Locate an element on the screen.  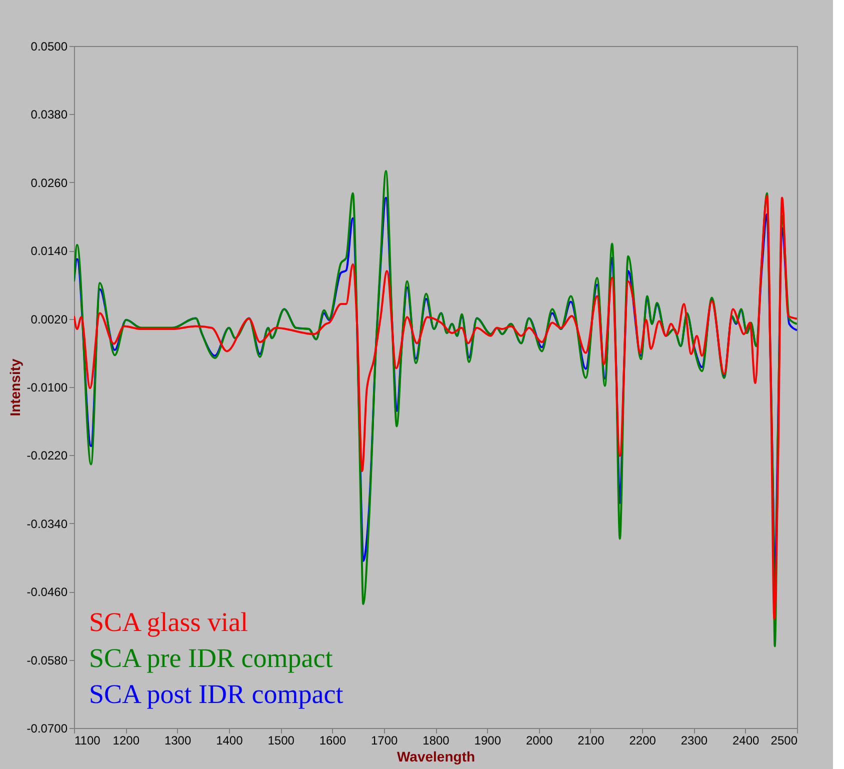
x-tick-label: 1100 is located at coordinates (87, 741).